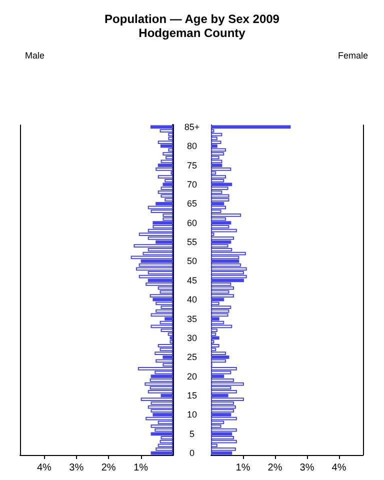  Describe the element at coordinates (192, 415) in the screenshot. I see `y-tick-label: 10` at that location.